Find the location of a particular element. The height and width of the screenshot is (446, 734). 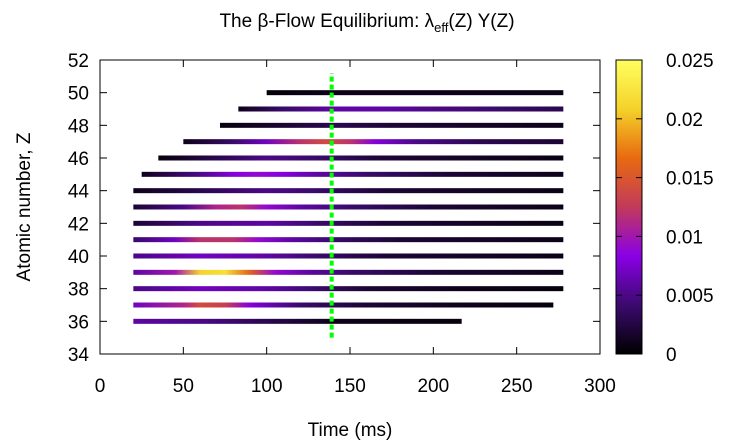

chart-title-main: The β-Flow Equilibrium: λ is located at coordinates (326, 21).